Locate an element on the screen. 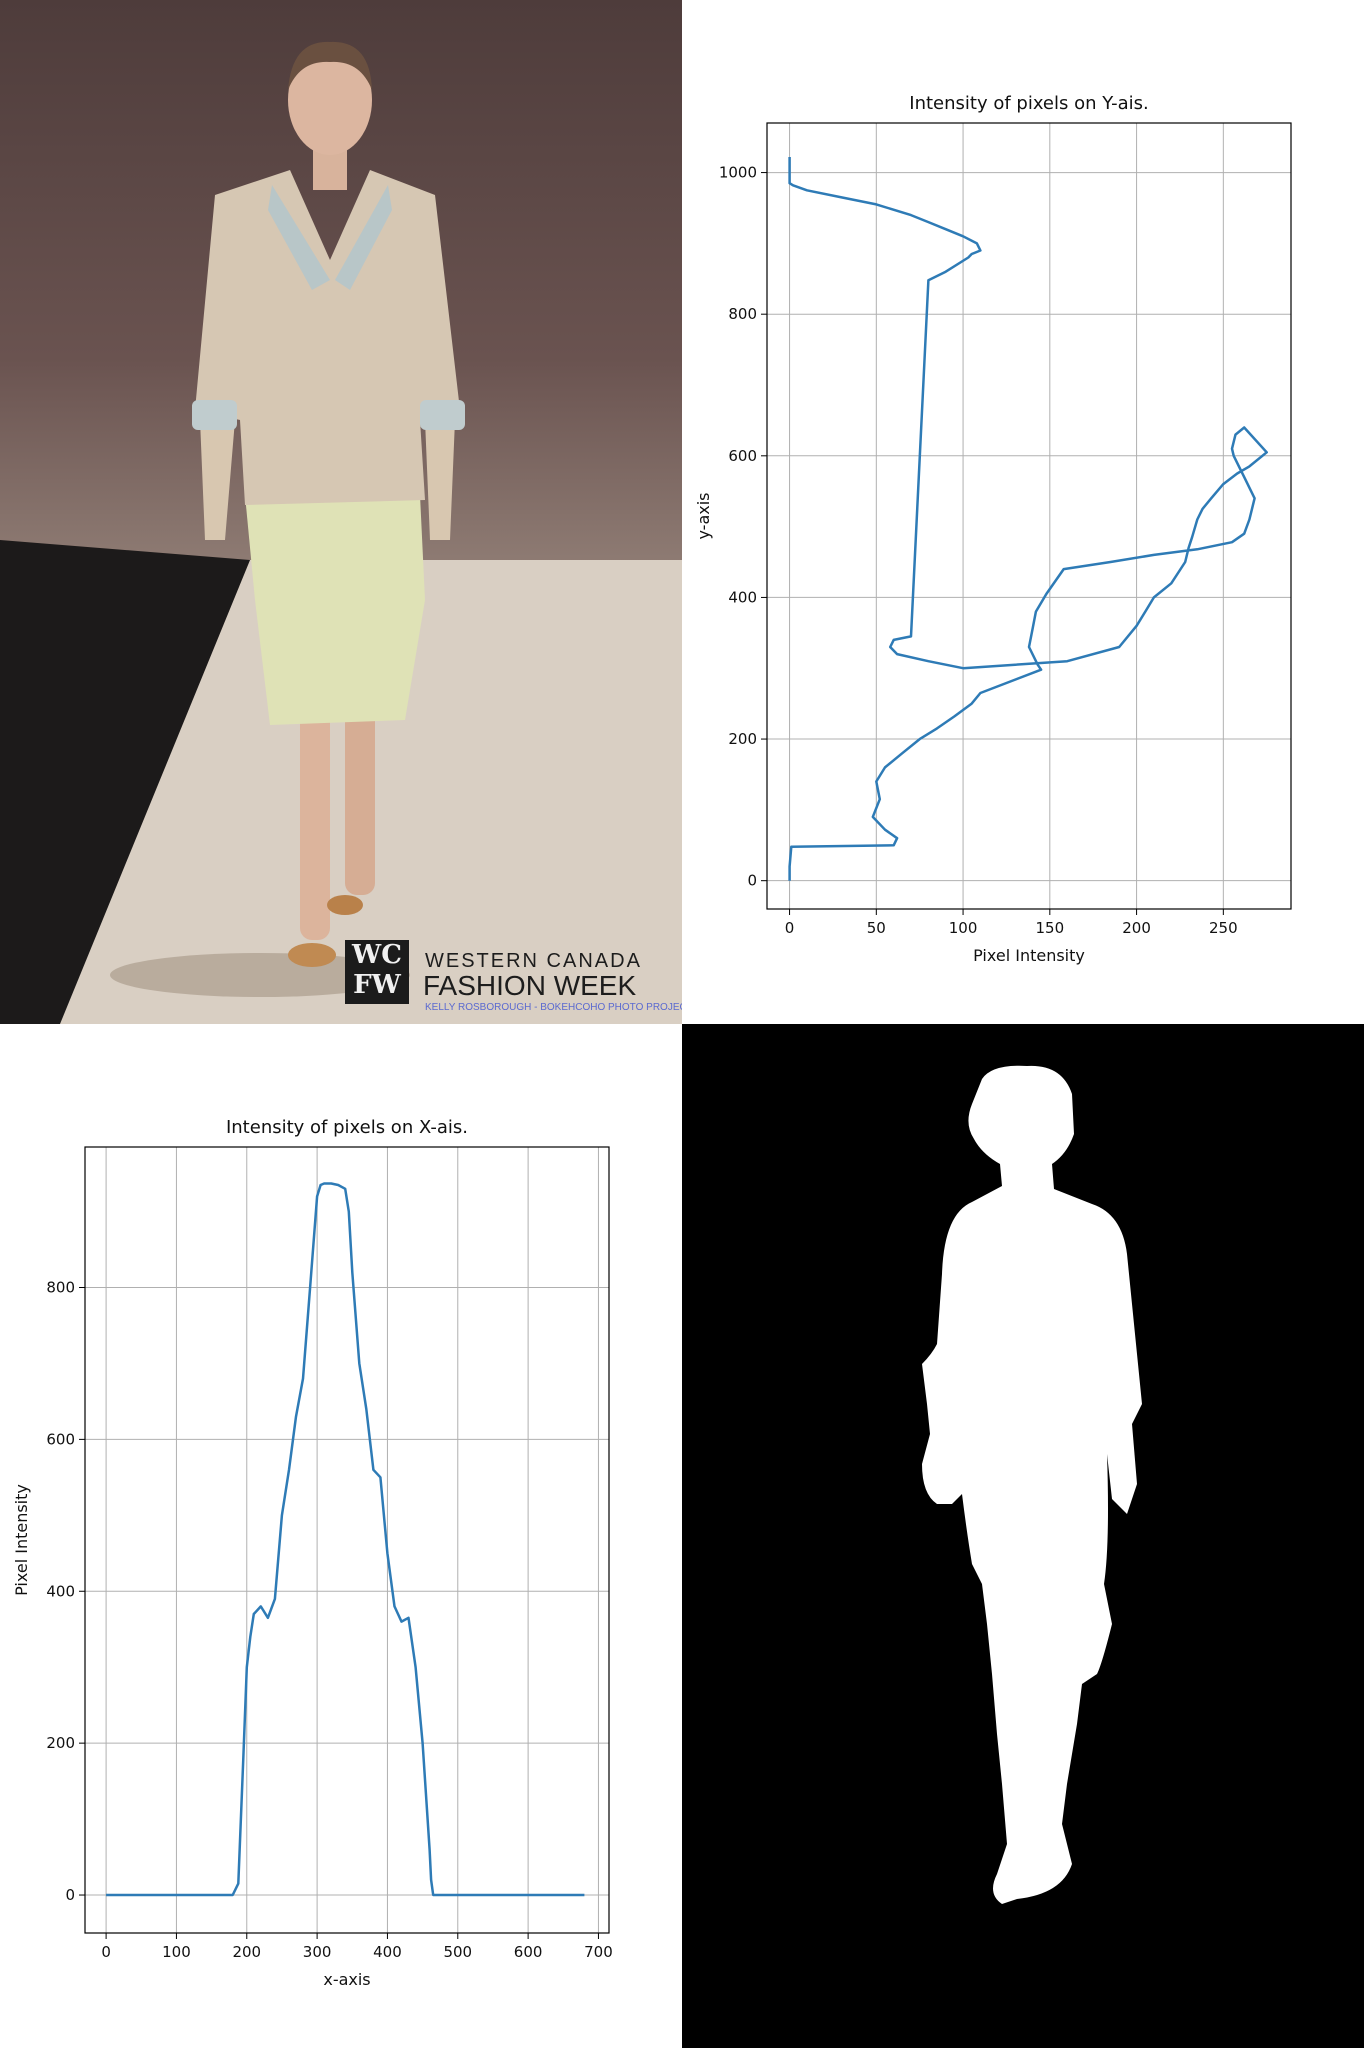  head is located at coordinates (330, 100).